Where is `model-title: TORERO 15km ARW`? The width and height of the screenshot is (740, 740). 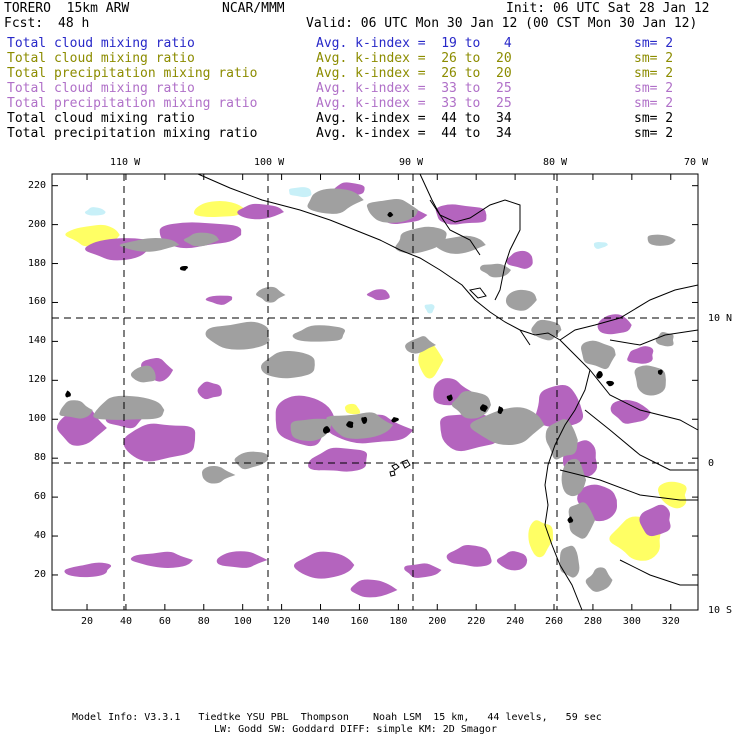
model-title: TORERO 15km ARW is located at coordinates (67, 8).